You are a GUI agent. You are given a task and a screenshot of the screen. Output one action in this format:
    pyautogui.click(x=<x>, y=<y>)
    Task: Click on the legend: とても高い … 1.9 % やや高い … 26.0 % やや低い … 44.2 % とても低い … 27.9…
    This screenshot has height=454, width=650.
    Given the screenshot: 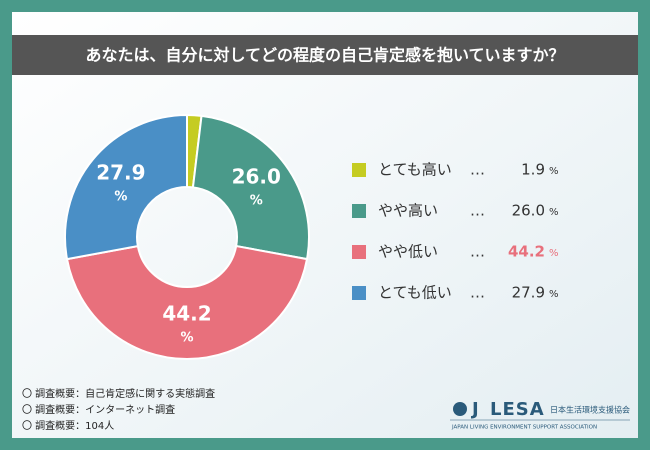 What is the action you would take?
    pyautogui.click(x=455, y=231)
    